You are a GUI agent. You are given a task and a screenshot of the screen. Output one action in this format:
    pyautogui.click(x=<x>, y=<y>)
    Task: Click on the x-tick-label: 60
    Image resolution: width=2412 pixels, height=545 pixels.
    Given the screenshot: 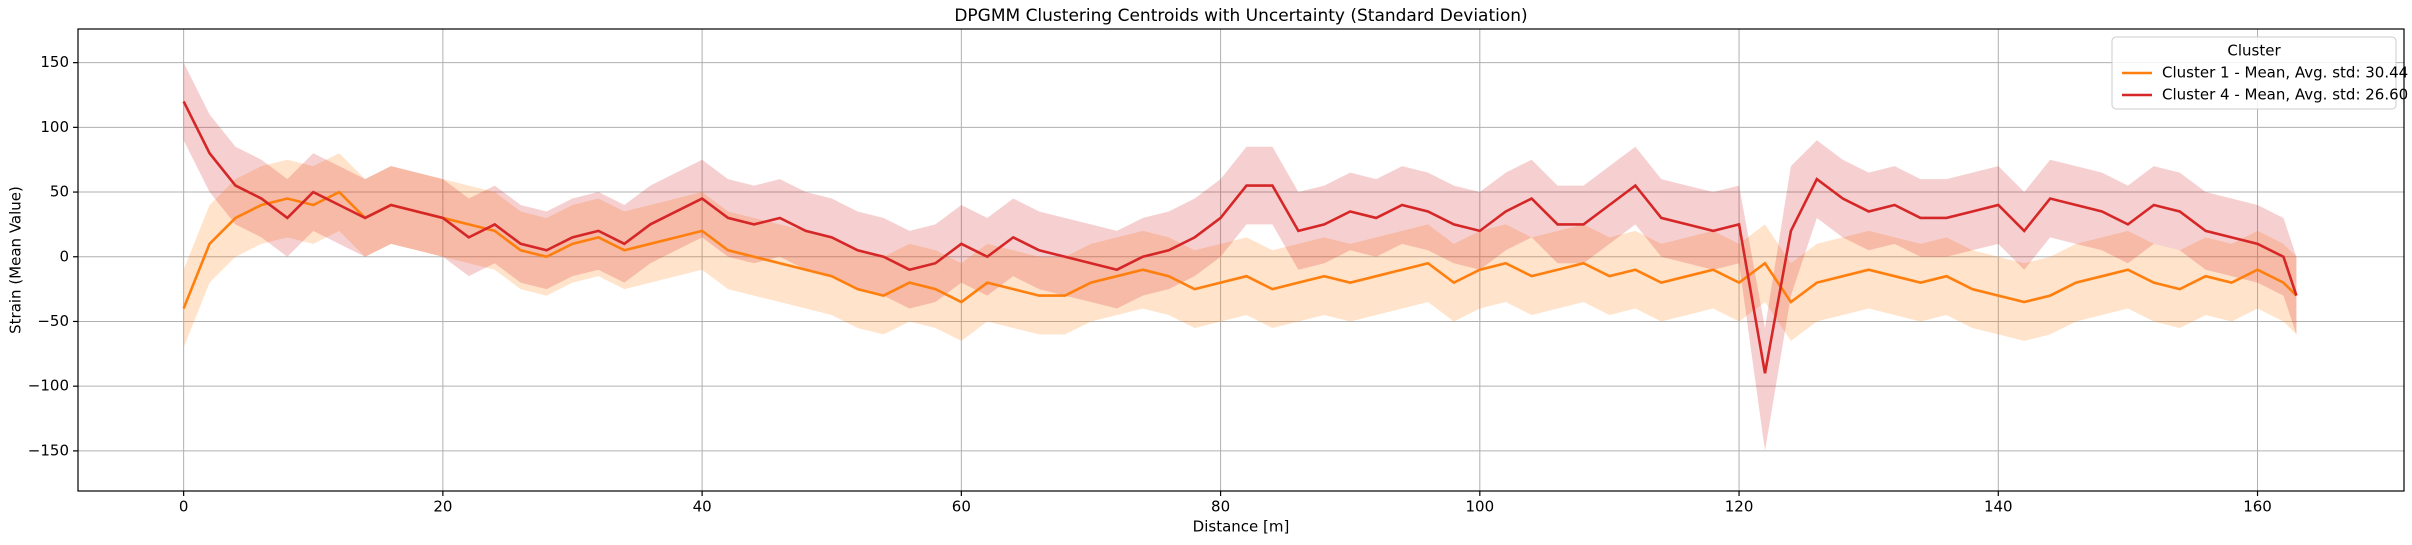 What is the action you would take?
    pyautogui.click(x=961, y=507)
    